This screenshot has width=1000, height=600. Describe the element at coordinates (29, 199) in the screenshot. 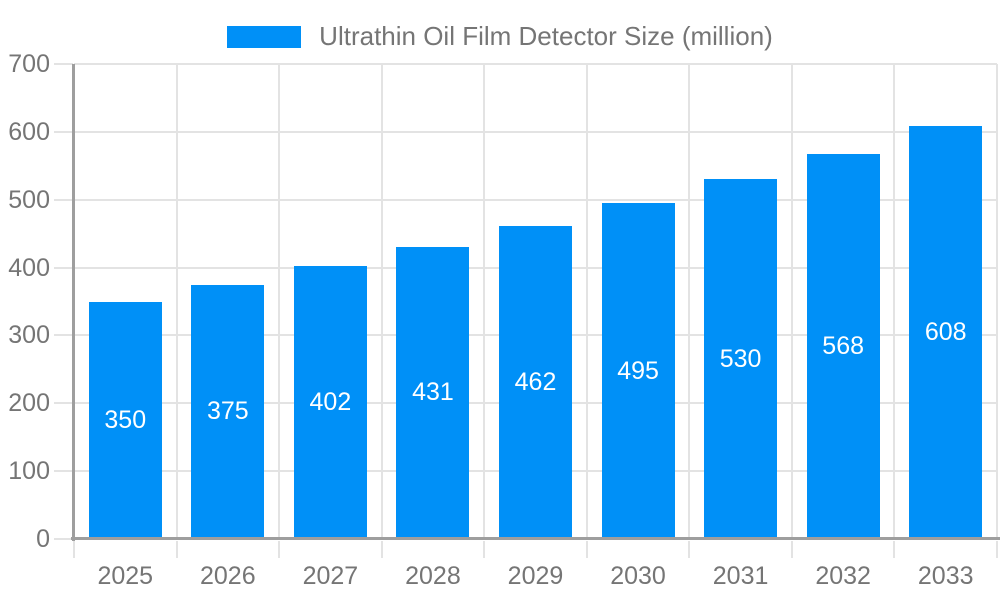

I see `y-tick-label: 500` at that location.